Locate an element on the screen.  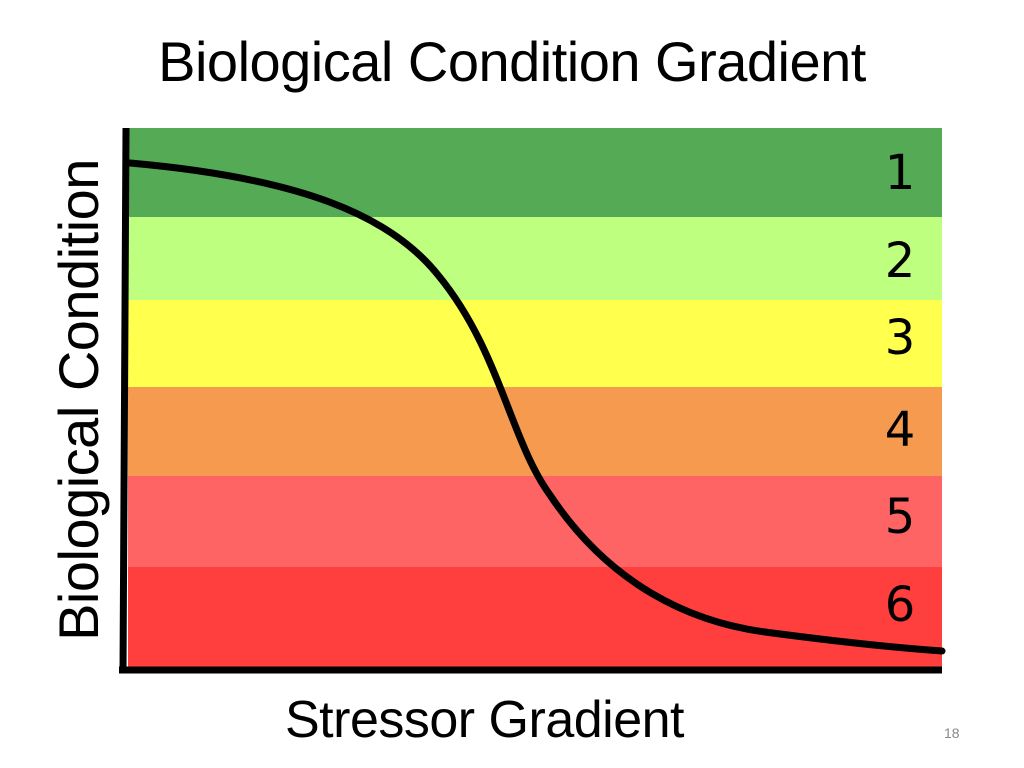
tier-label-3: 3 is located at coordinates (900, 338).